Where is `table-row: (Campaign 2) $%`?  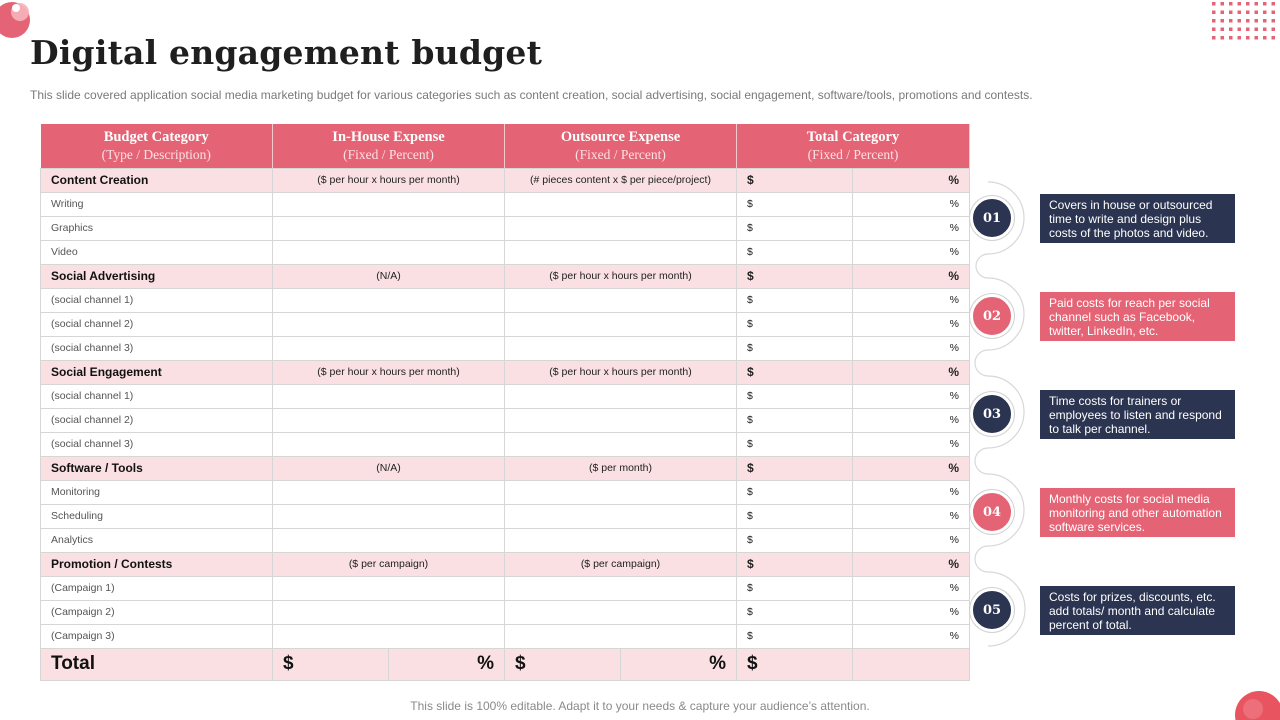
table-row: (Campaign 2) $% is located at coordinates (505, 612).